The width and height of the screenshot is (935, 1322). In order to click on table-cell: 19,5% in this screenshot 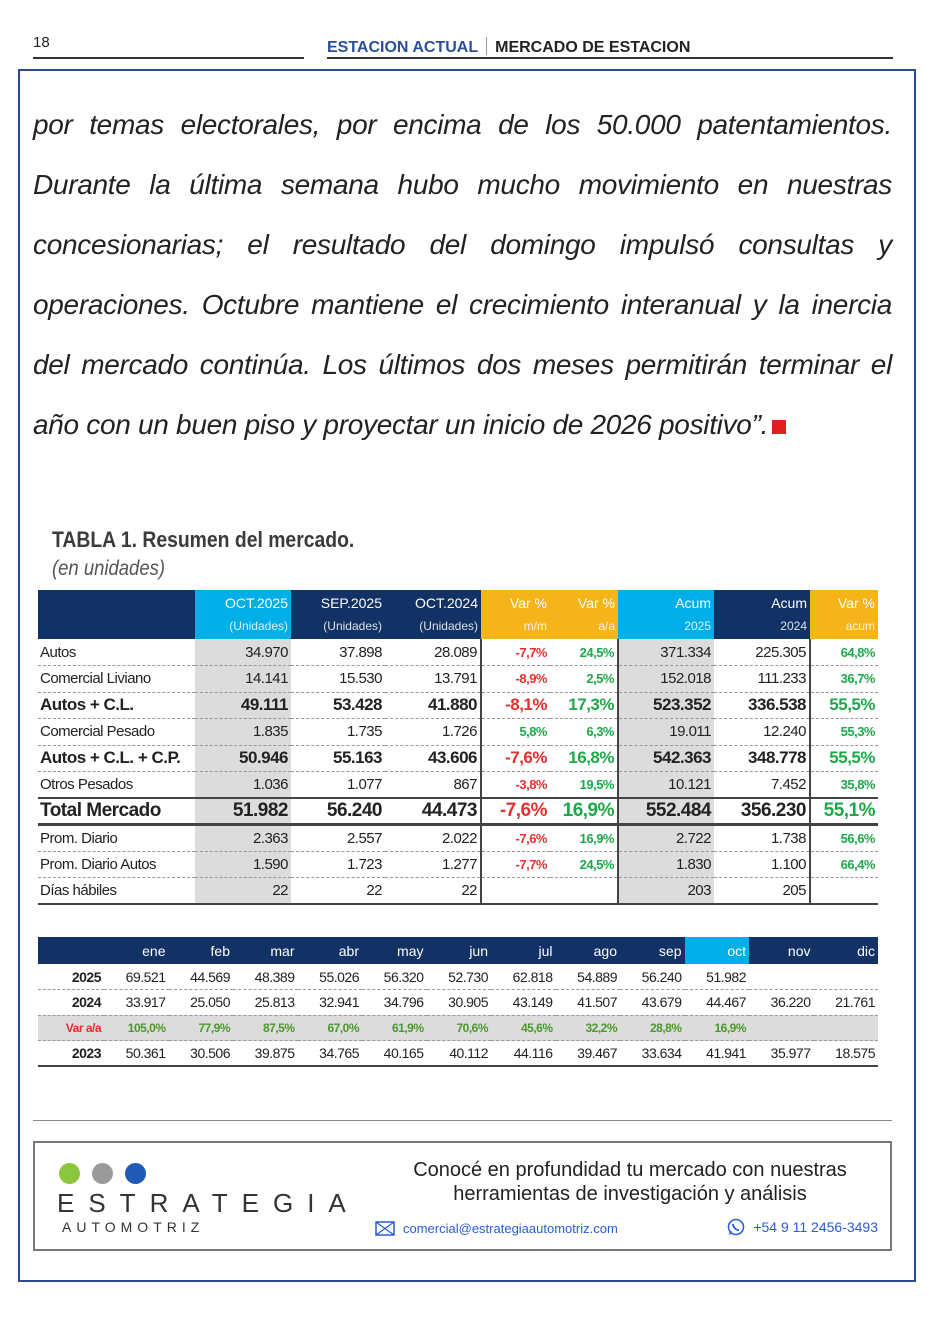, I will do `click(584, 785)`.